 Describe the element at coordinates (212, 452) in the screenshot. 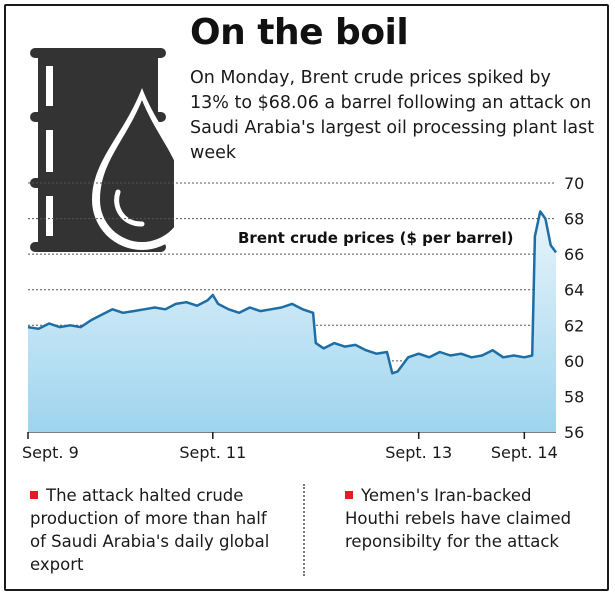

I see `x-tick-label: Sept. 11` at that location.